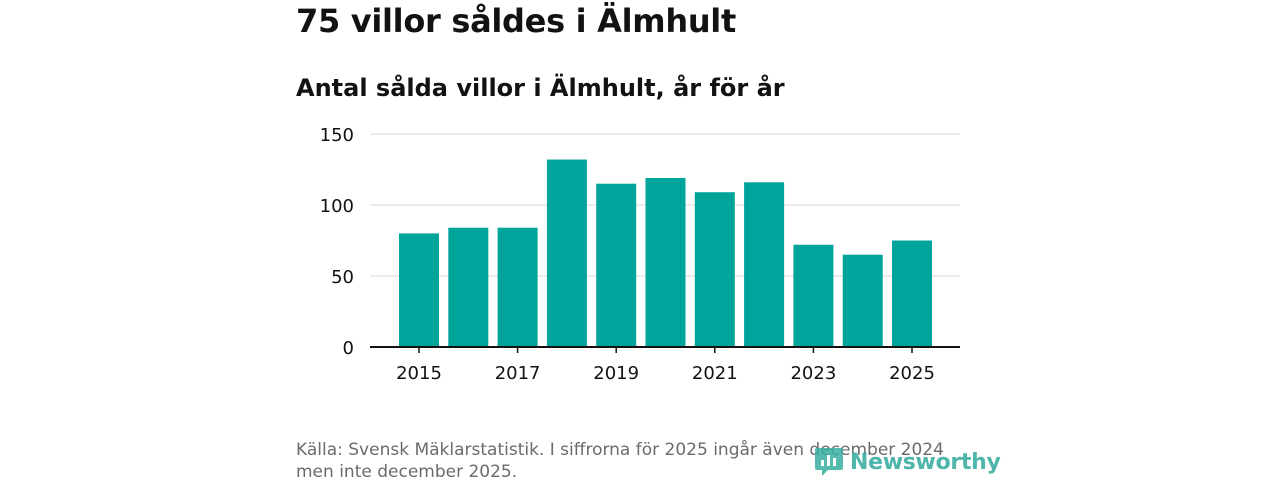  Describe the element at coordinates (912, 373) in the screenshot. I see `x-tick-label: 2025` at that location.